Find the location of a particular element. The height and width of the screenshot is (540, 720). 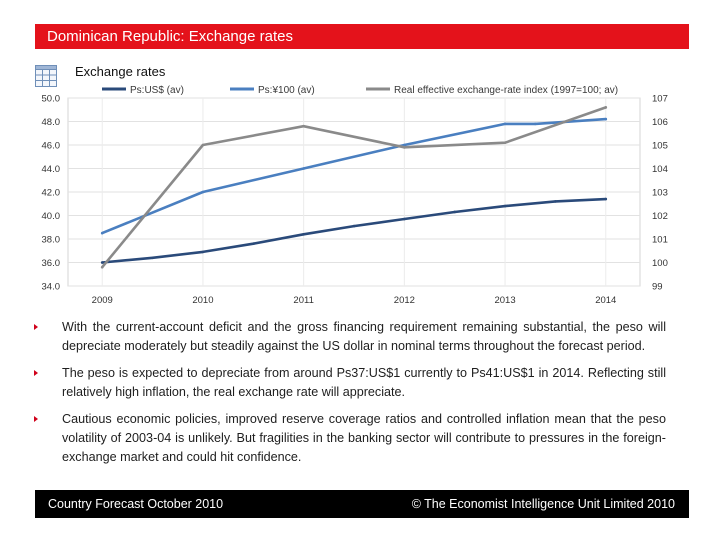

right-axis-tick-label: 100 is located at coordinates (660, 263).